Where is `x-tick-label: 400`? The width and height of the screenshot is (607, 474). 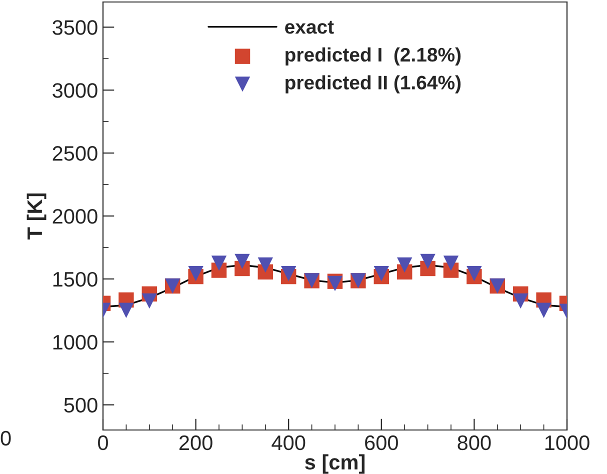 x-tick-label: 400 is located at coordinates (289, 442).